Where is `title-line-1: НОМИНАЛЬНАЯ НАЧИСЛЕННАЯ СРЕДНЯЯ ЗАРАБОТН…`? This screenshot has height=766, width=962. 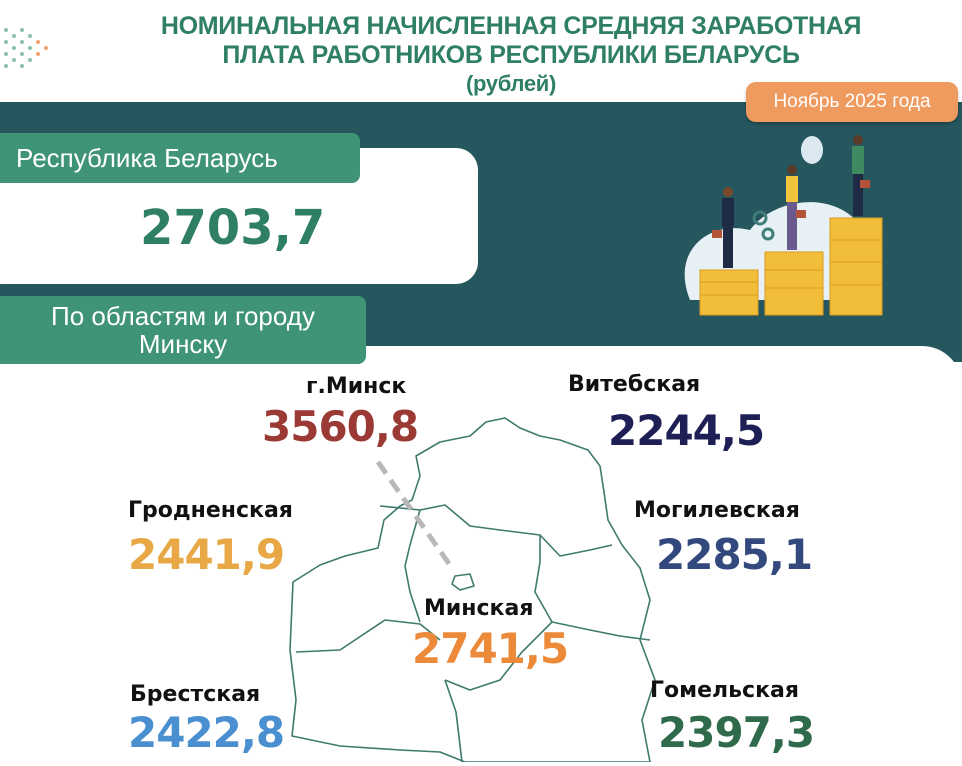
title-line-1: НОМИНАЛЬНАЯ НАЧИСЛЕННАЯ СРЕДНЯЯ ЗАРАБОТН… is located at coordinates (511, 26).